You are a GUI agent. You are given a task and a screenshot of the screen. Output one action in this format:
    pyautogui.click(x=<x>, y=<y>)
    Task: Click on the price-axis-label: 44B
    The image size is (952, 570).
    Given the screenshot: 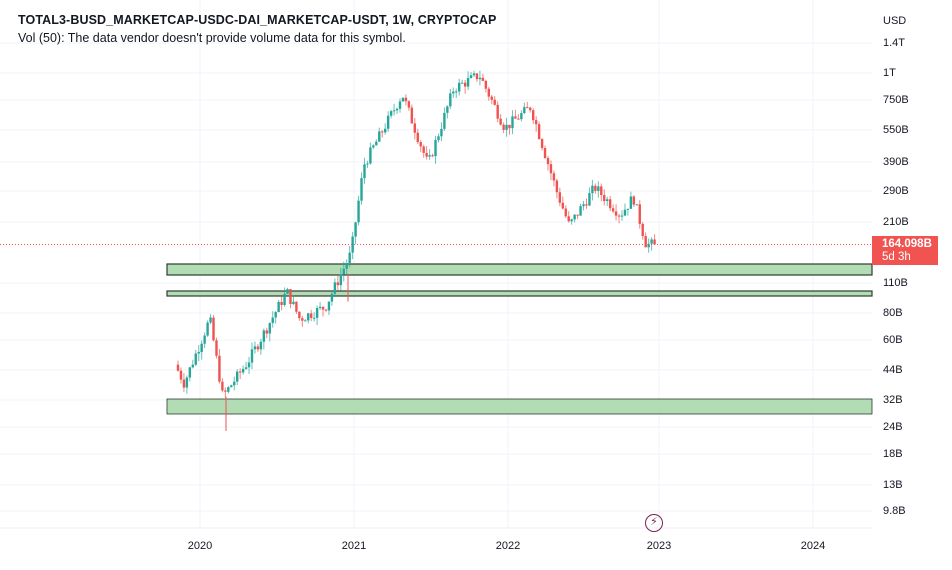 What is the action you would take?
    pyautogui.click(x=893, y=370)
    